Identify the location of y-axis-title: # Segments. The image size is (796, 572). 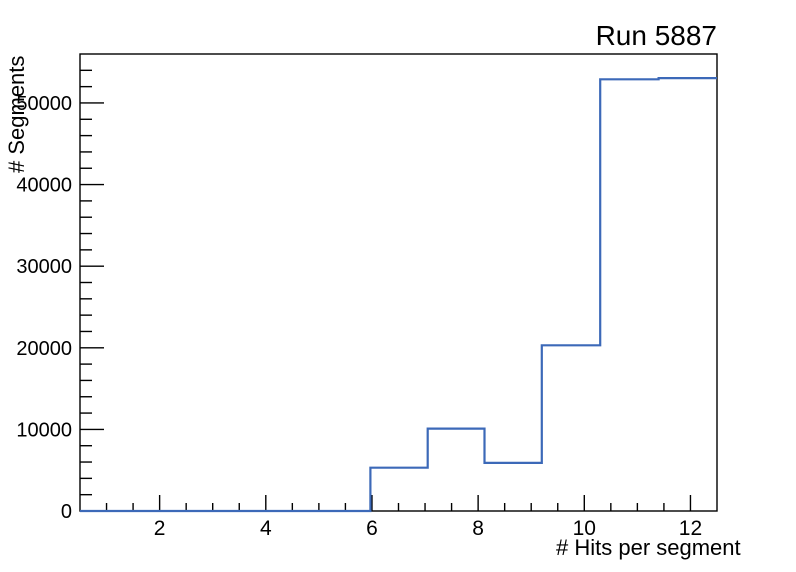
(16, 114).